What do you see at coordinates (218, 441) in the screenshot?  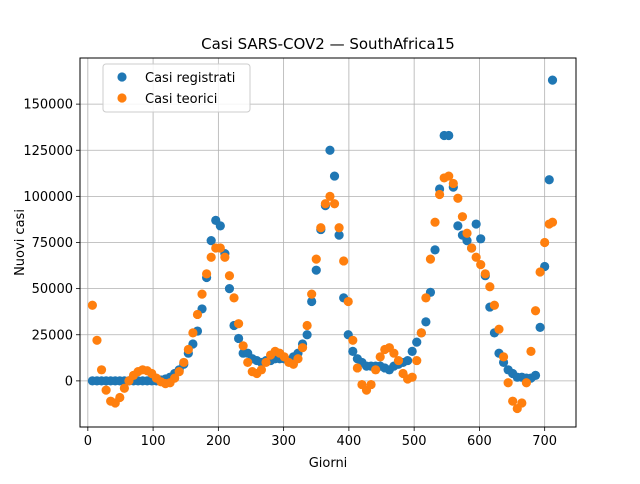 I see `x-tick-label: 200` at bounding box center [218, 441].